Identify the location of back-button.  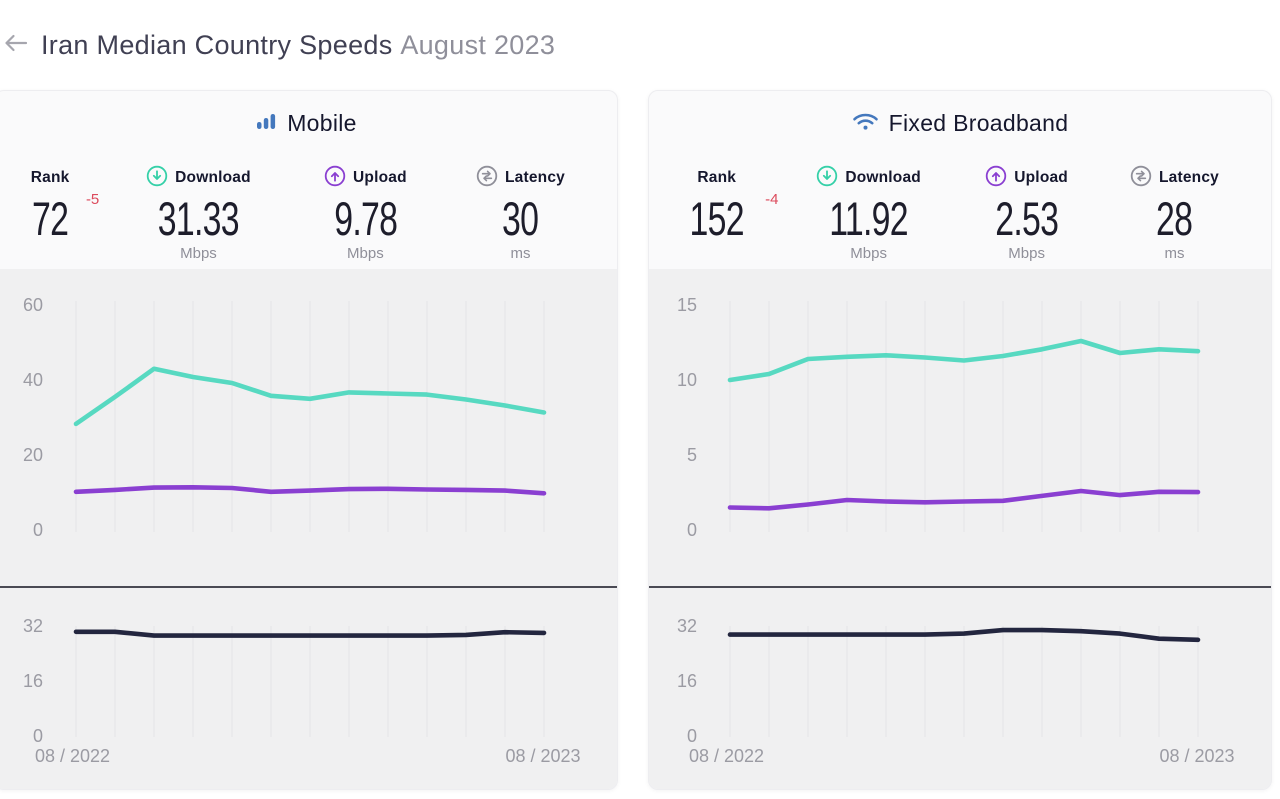
(15, 46).